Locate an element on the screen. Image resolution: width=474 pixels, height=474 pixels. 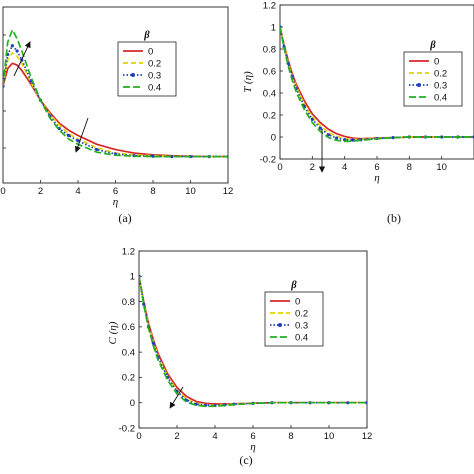
y-axis-label: C (η) is located at coordinates (113, 332).